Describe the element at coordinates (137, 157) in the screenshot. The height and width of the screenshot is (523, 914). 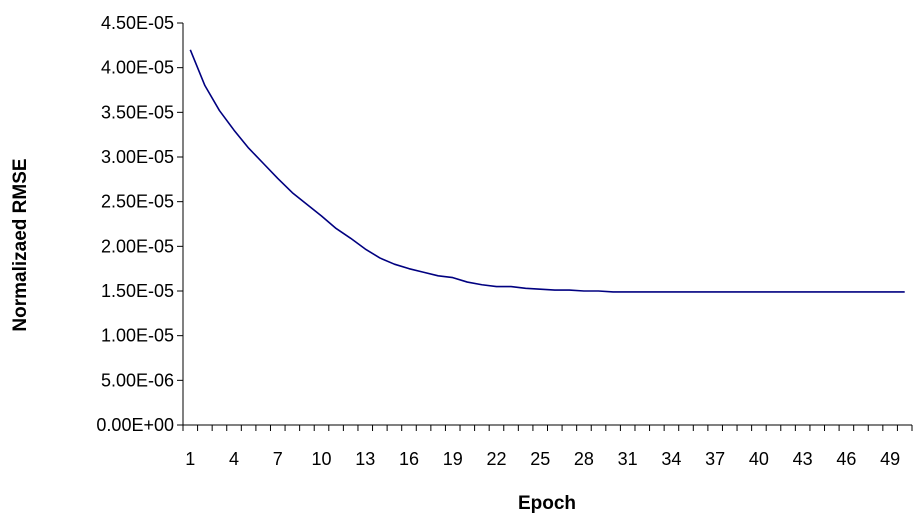
I see `y-tick-label: 3.00E-05` at that location.